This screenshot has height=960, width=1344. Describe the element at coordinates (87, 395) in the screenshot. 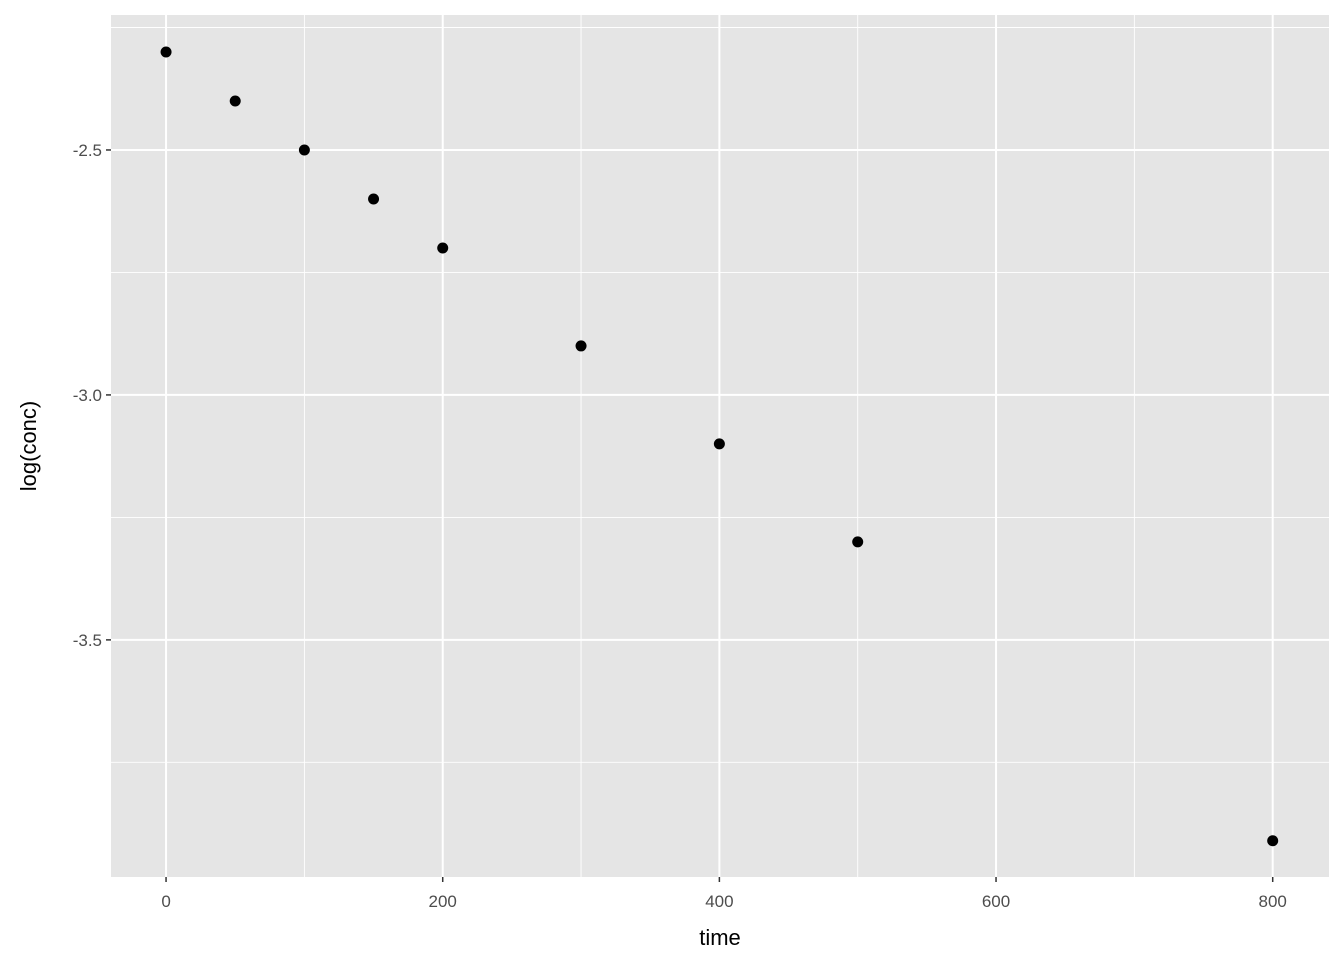

I see `y-tick-label: -3.0` at that location.